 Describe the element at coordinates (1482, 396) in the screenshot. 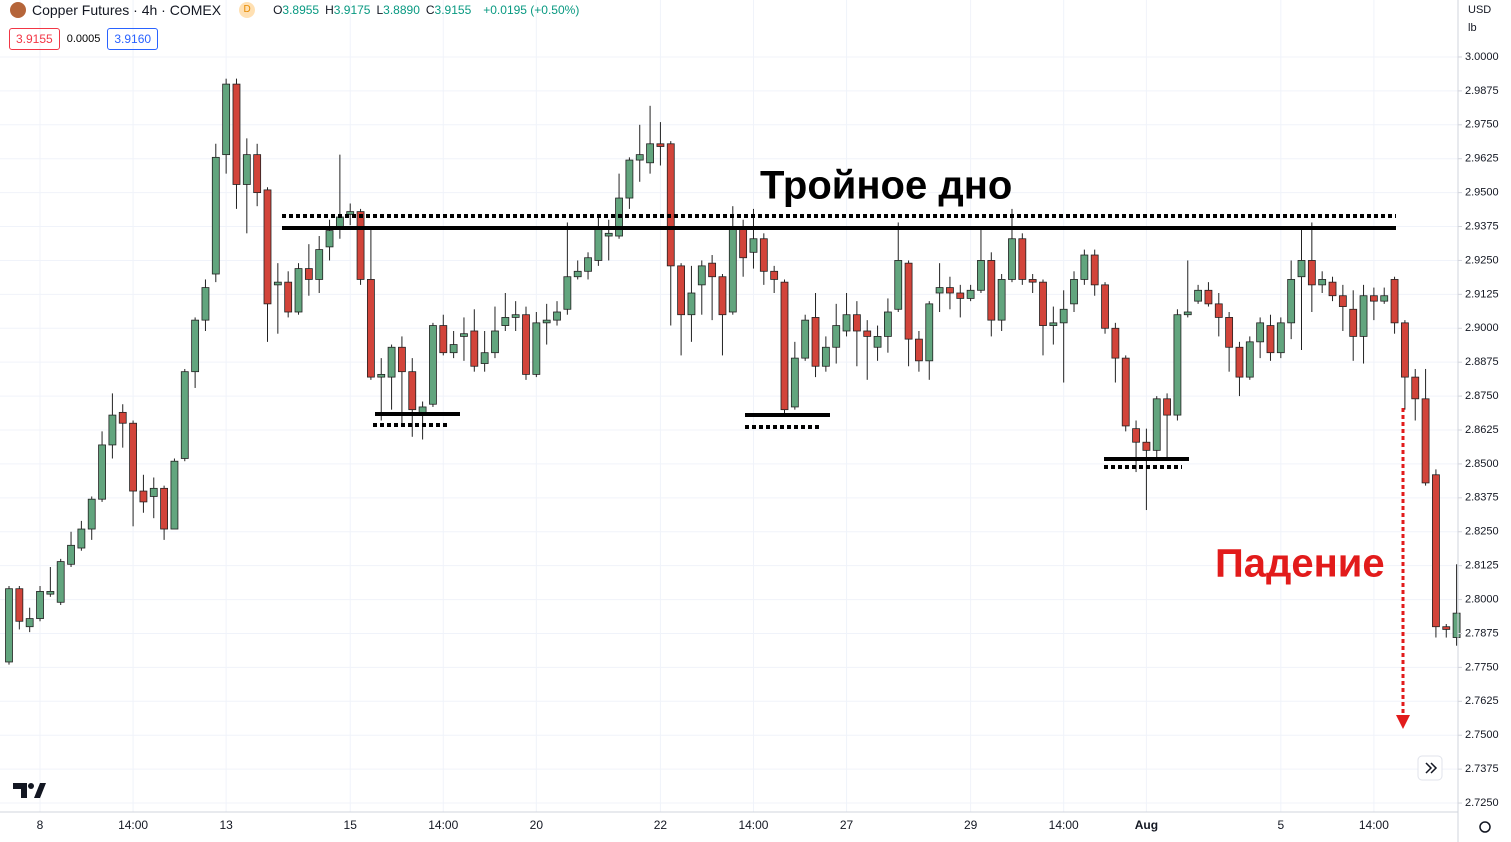

I see `y-tick-label: 2.8750` at that location.